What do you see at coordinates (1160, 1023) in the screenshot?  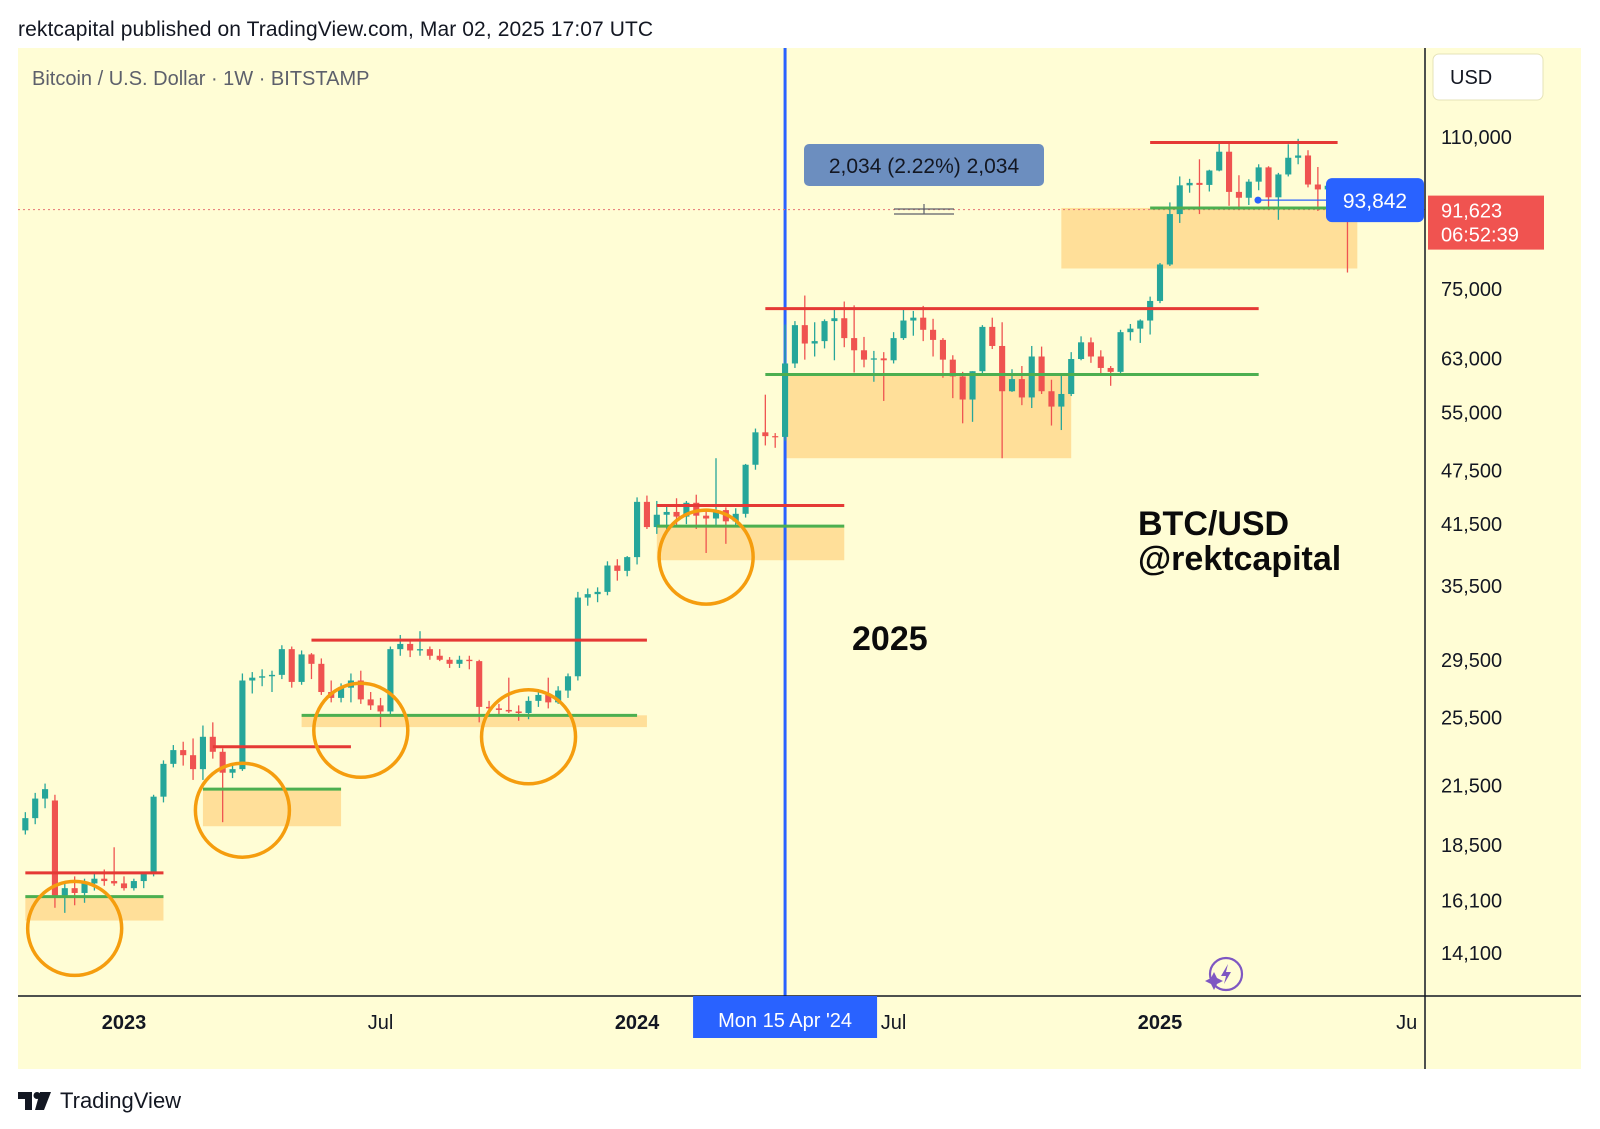 I see `time-tick-label: 2025` at bounding box center [1160, 1023].